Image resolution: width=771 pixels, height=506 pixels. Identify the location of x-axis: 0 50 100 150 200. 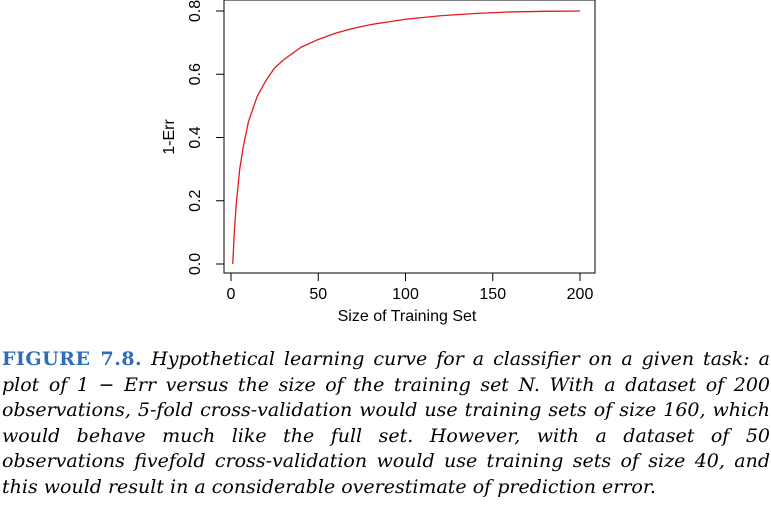
(410, 288).